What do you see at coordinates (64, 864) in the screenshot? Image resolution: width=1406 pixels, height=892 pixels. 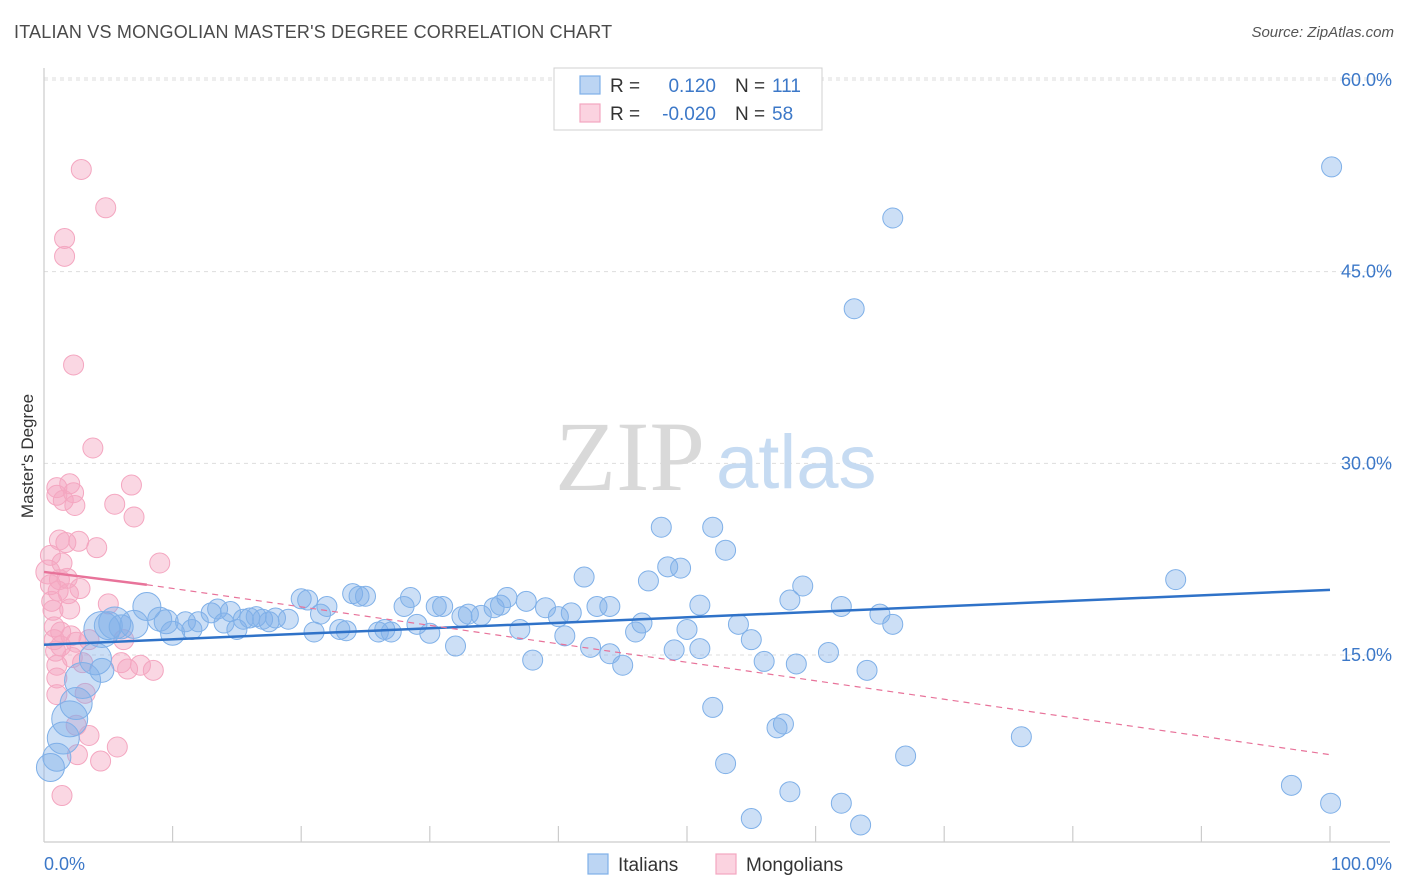 I see `x-tick-label-0: 0.0%` at bounding box center [64, 864].